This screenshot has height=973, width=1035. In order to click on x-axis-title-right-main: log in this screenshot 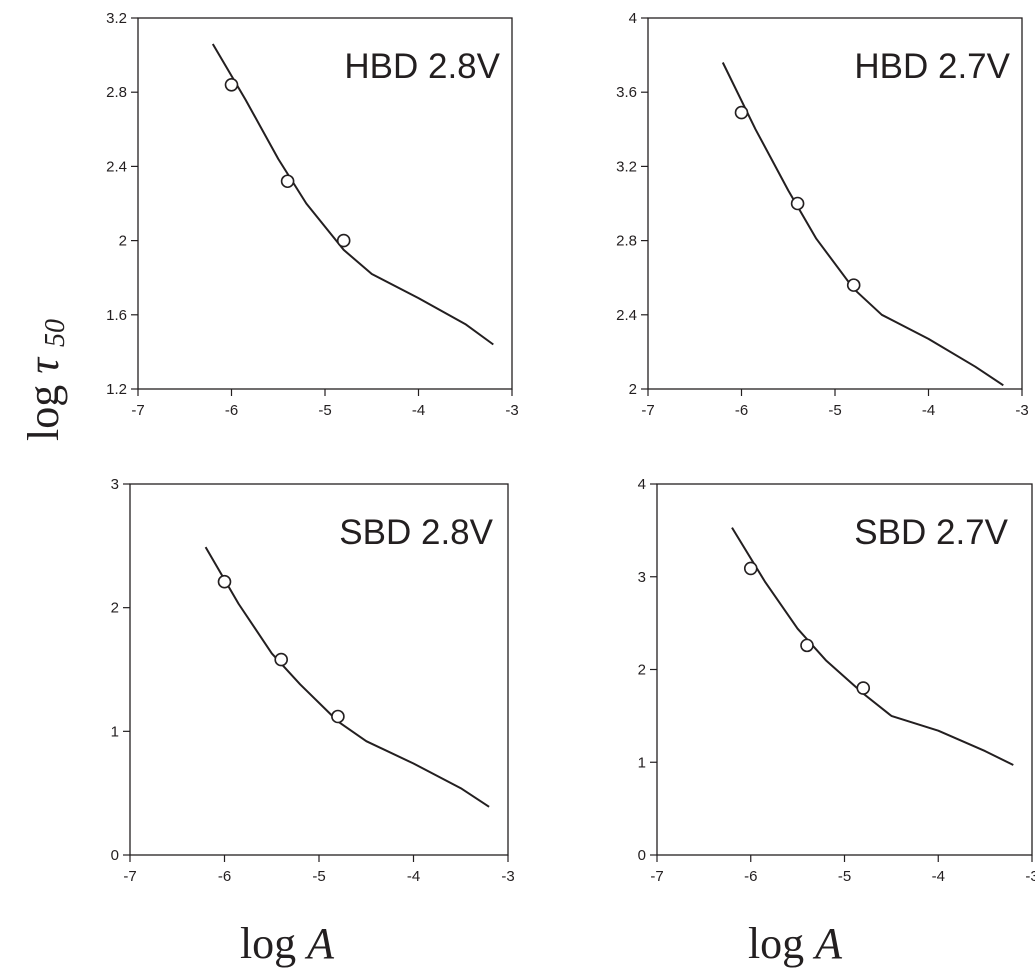, I will do `click(781, 943)`.